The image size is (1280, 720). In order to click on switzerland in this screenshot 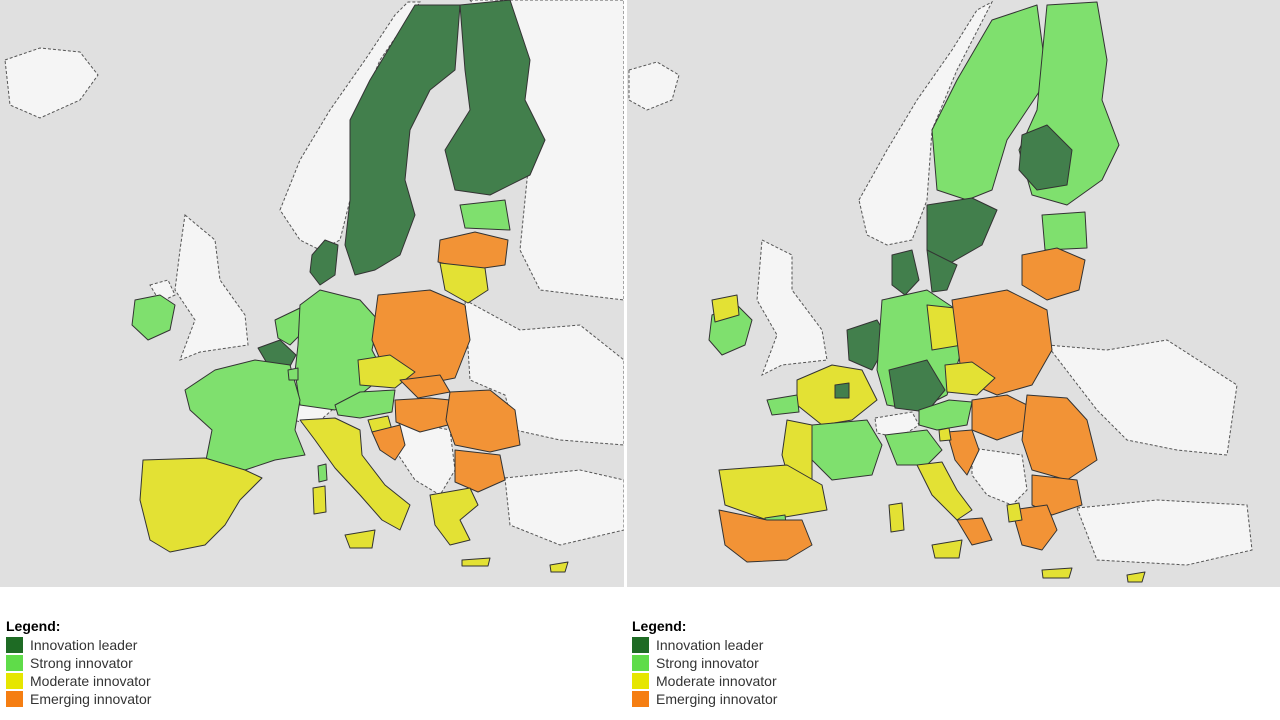, I will do `click(897, 425)`.